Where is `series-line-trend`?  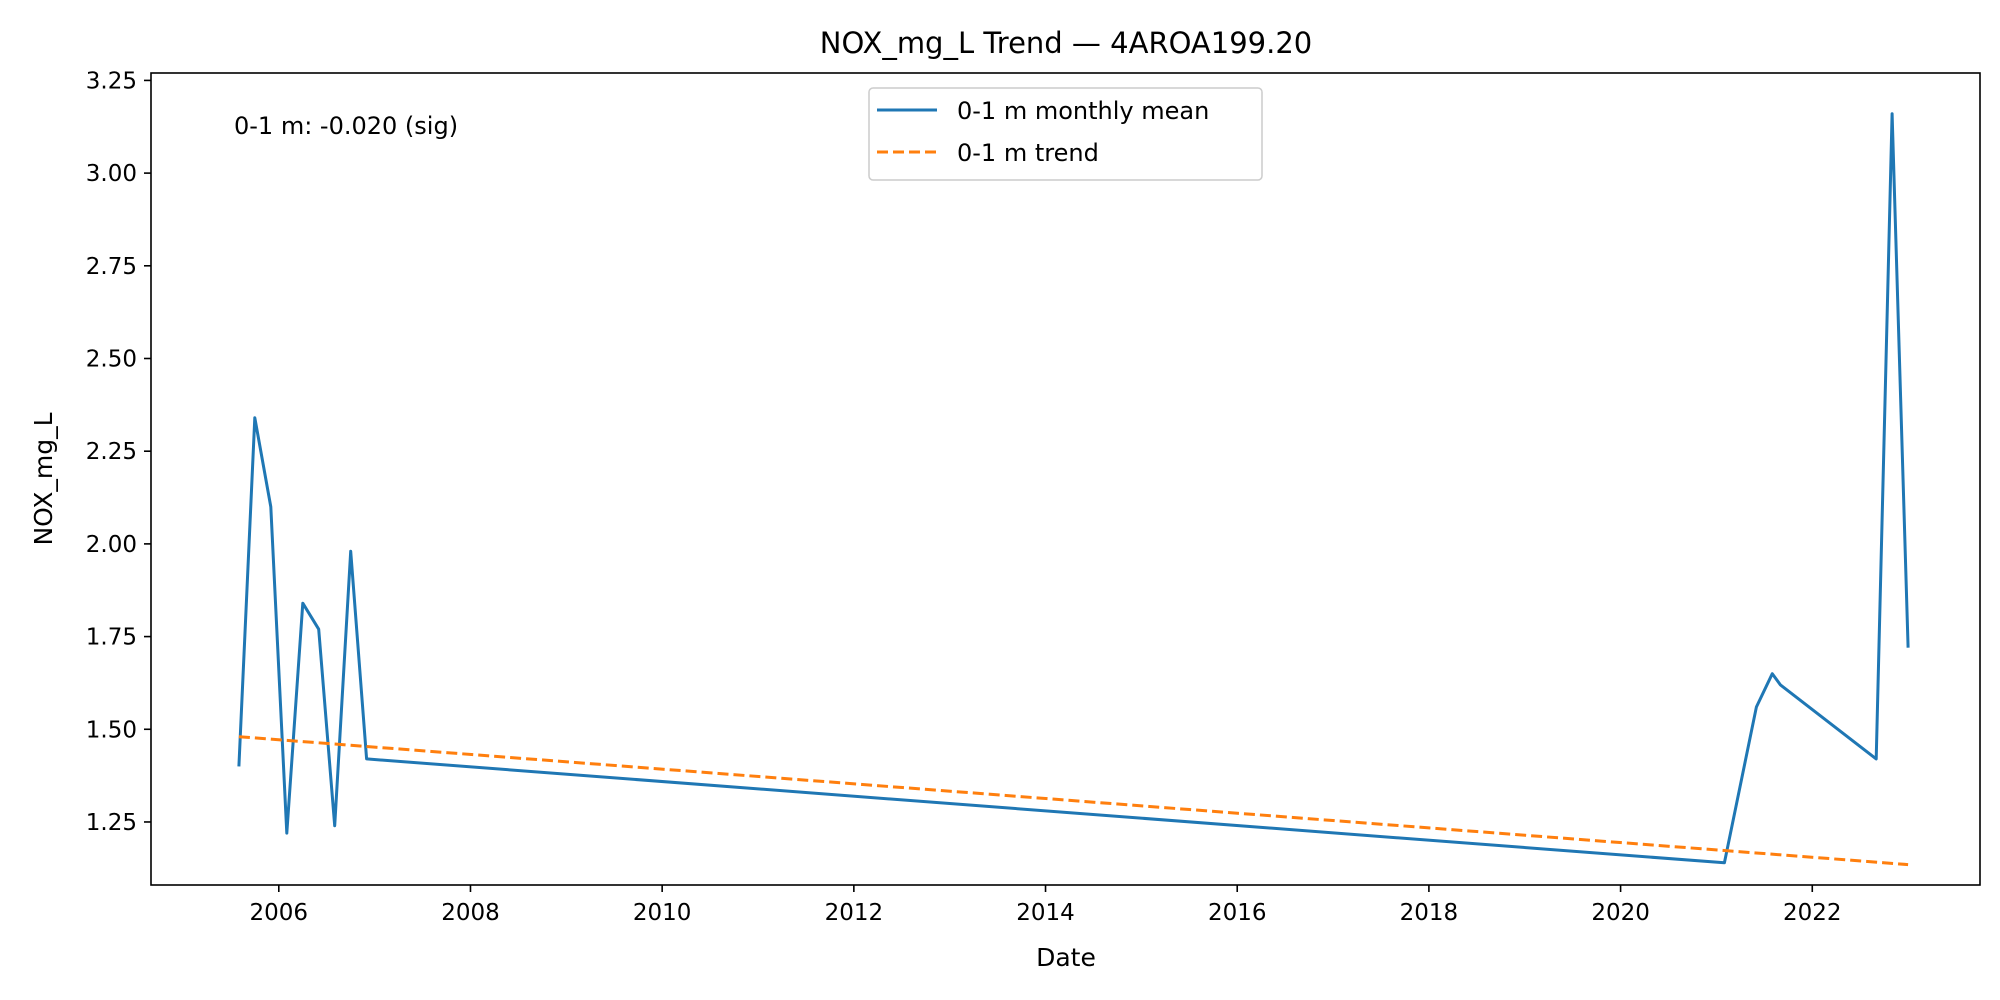 series-line-trend is located at coordinates (1073, 801).